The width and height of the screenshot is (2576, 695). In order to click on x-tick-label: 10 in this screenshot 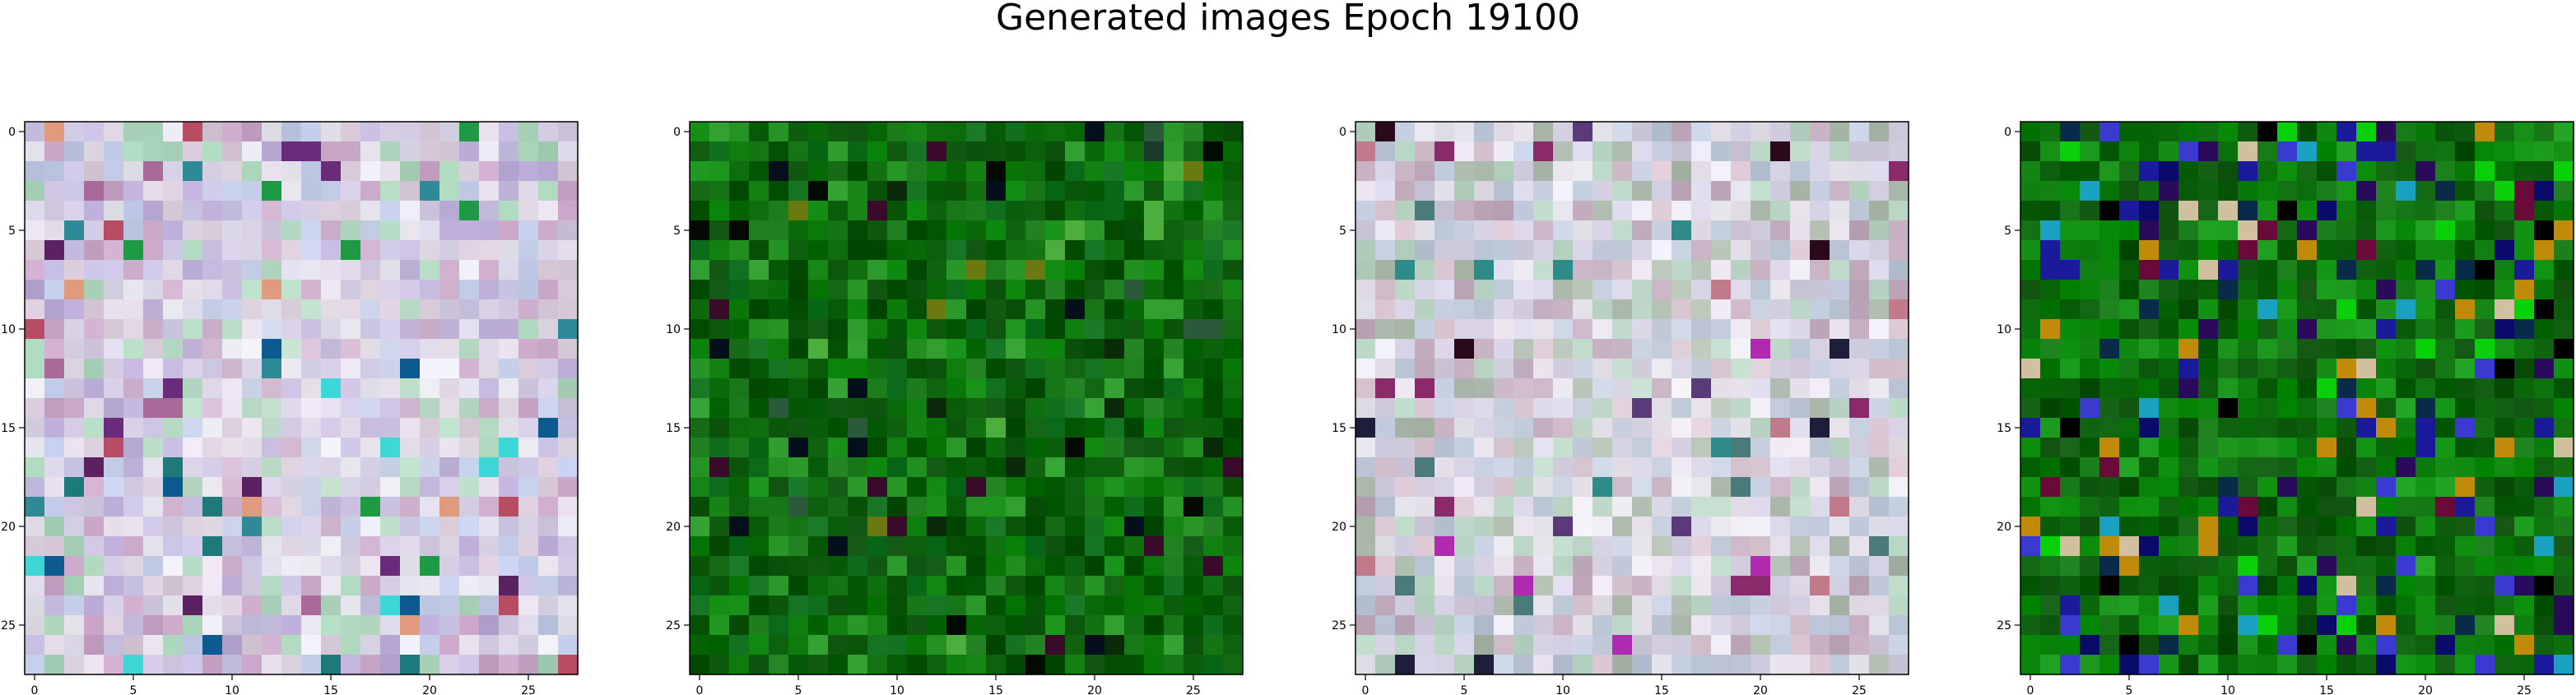, I will do `click(897, 689)`.